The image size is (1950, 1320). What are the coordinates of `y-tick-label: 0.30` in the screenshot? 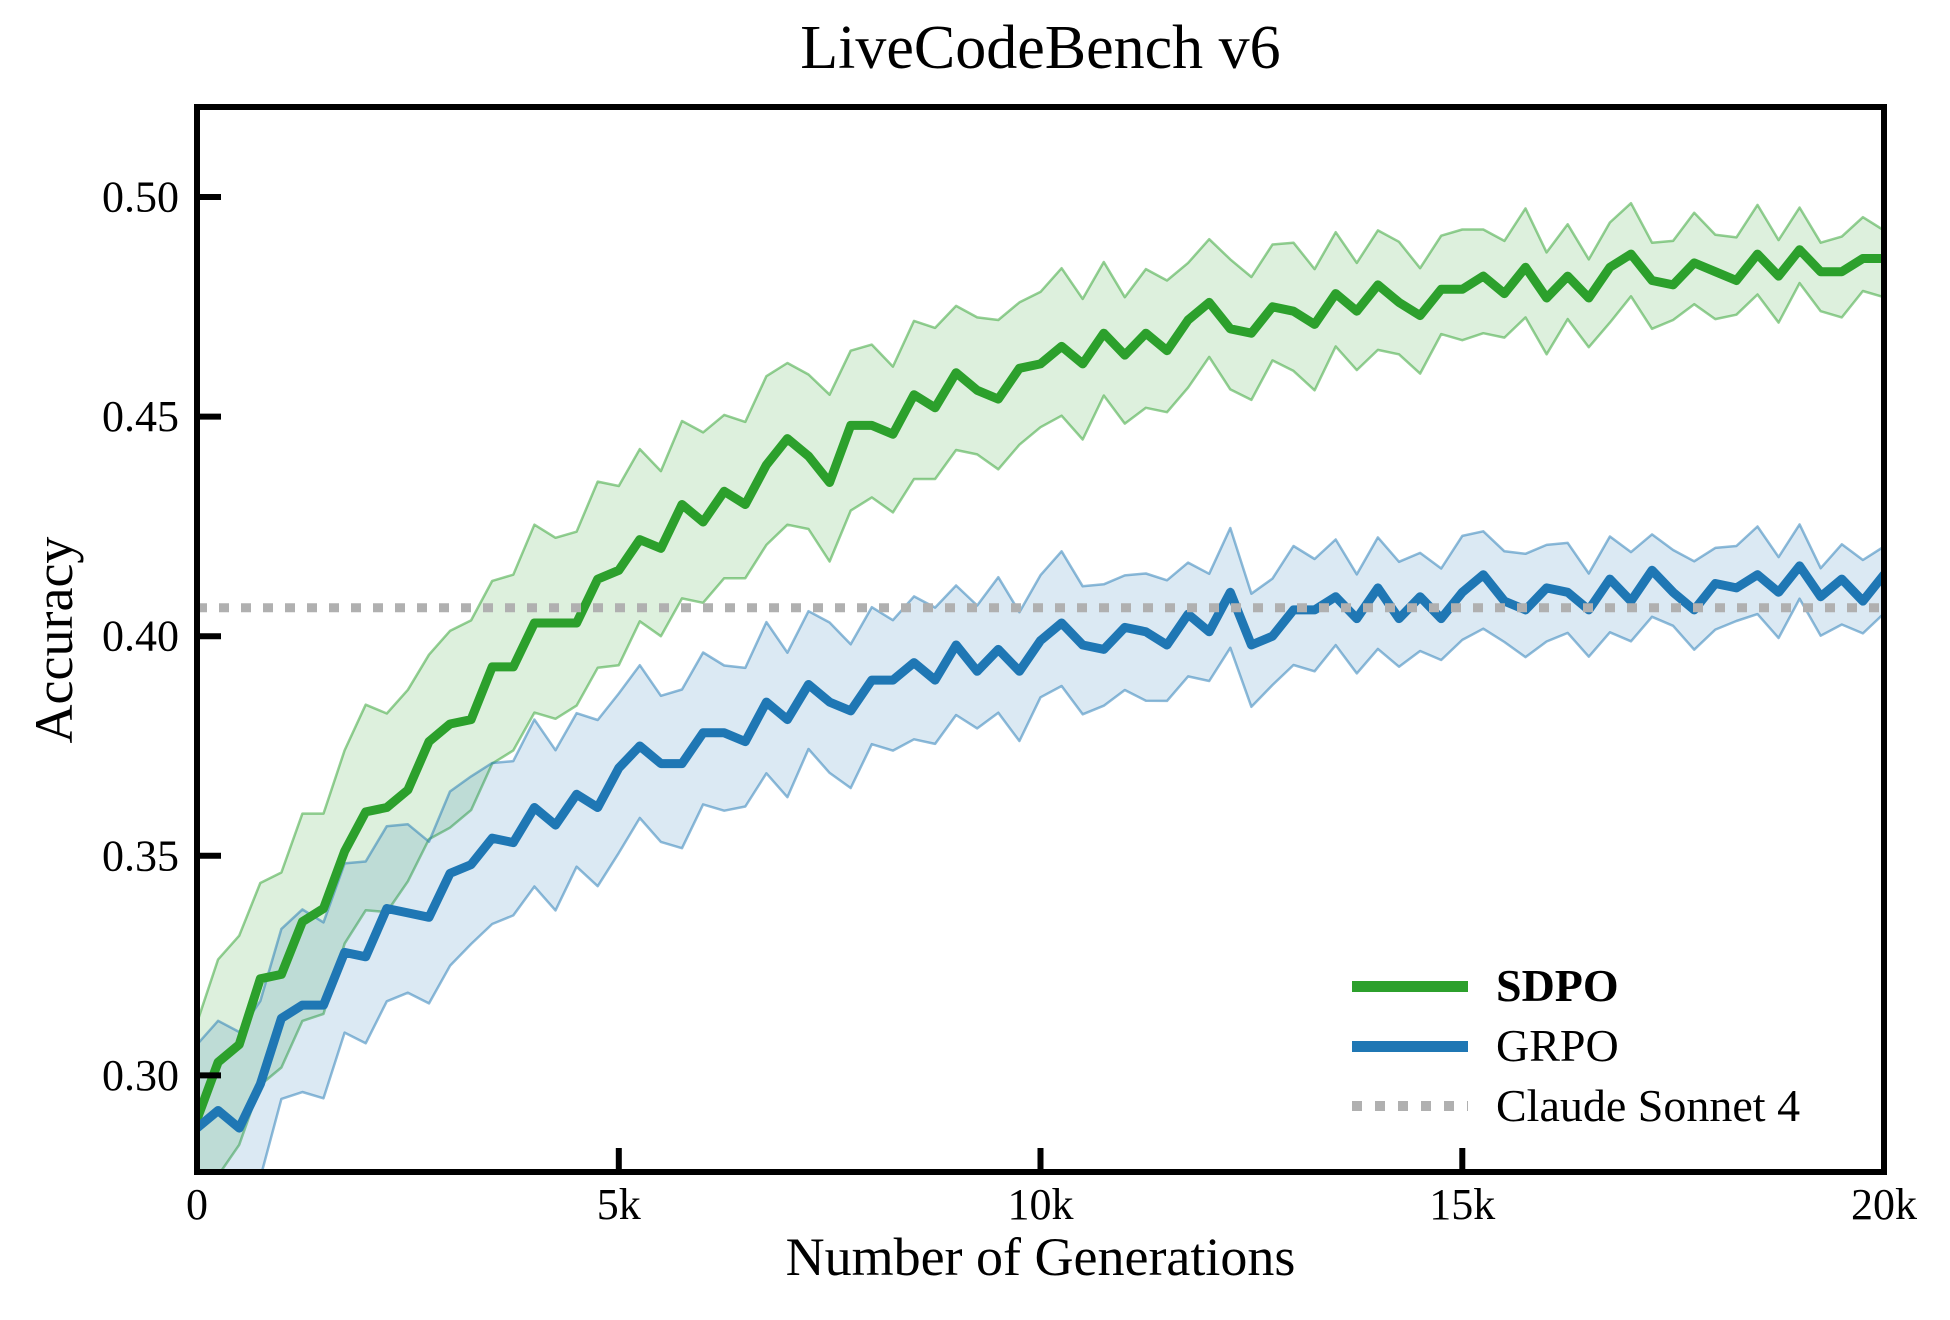 It's located at (140, 1075).